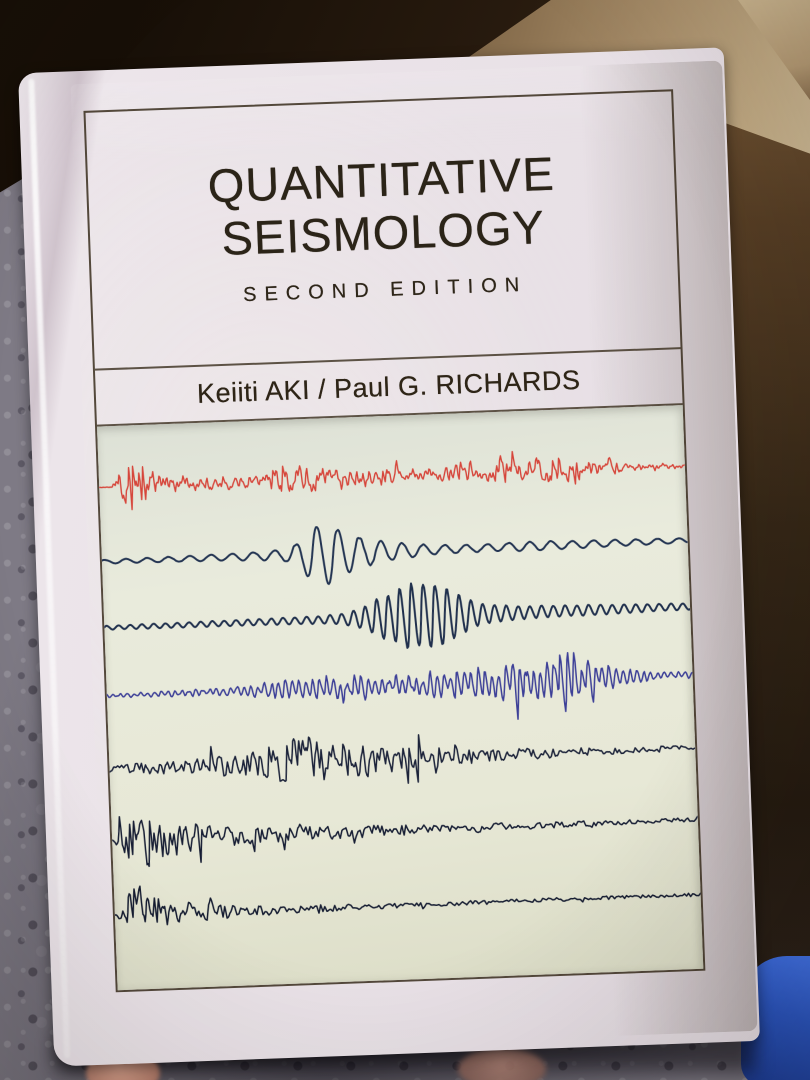 The image size is (810, 1080). What do you see at coordinates (385, 290) in the screenshot?
I see `edition-label: SECOND EDITION` at bounding box center [385, 290].